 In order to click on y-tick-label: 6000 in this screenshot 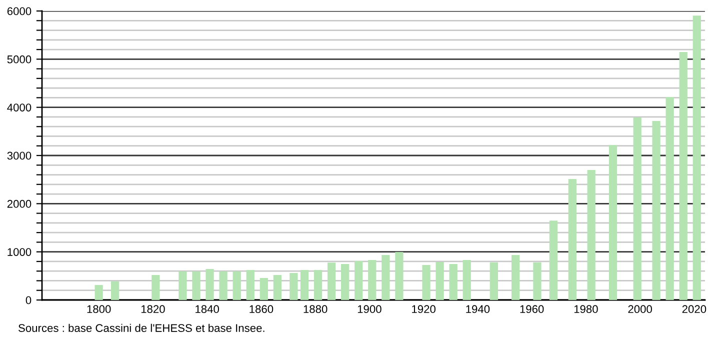, I will do `click(19, 11)`.